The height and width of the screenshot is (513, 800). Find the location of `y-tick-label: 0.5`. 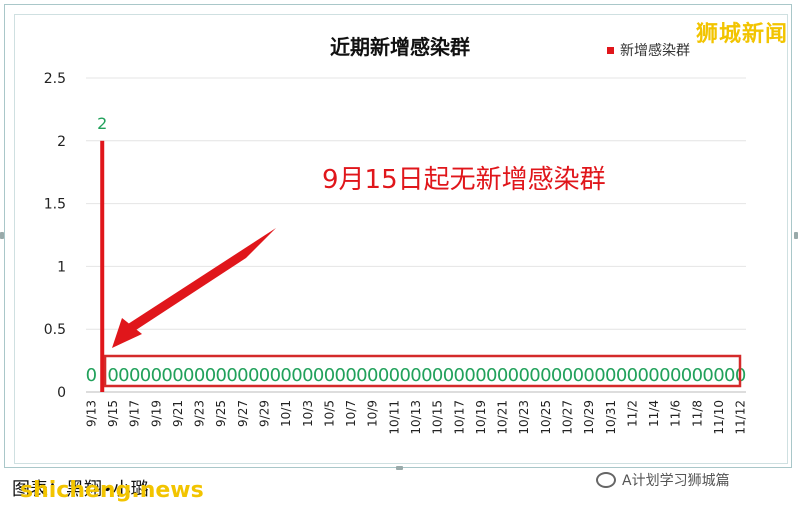

y-tick-label: 0.5 is located at coordinates (55, 330).